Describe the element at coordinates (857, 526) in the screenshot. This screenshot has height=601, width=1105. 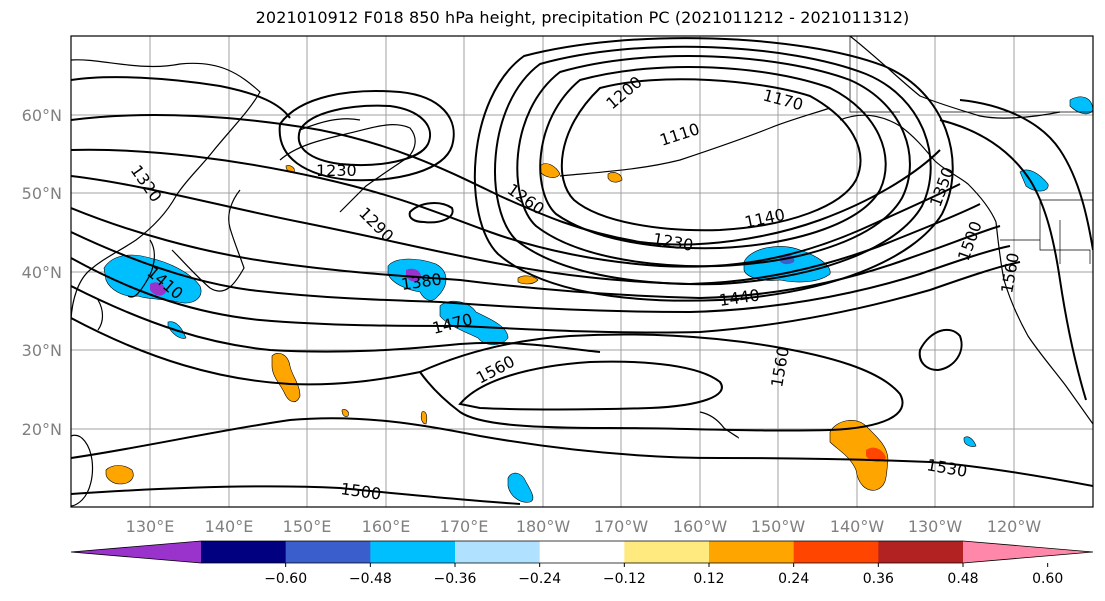
I see `lon-tick-label: 140°W` at that location.